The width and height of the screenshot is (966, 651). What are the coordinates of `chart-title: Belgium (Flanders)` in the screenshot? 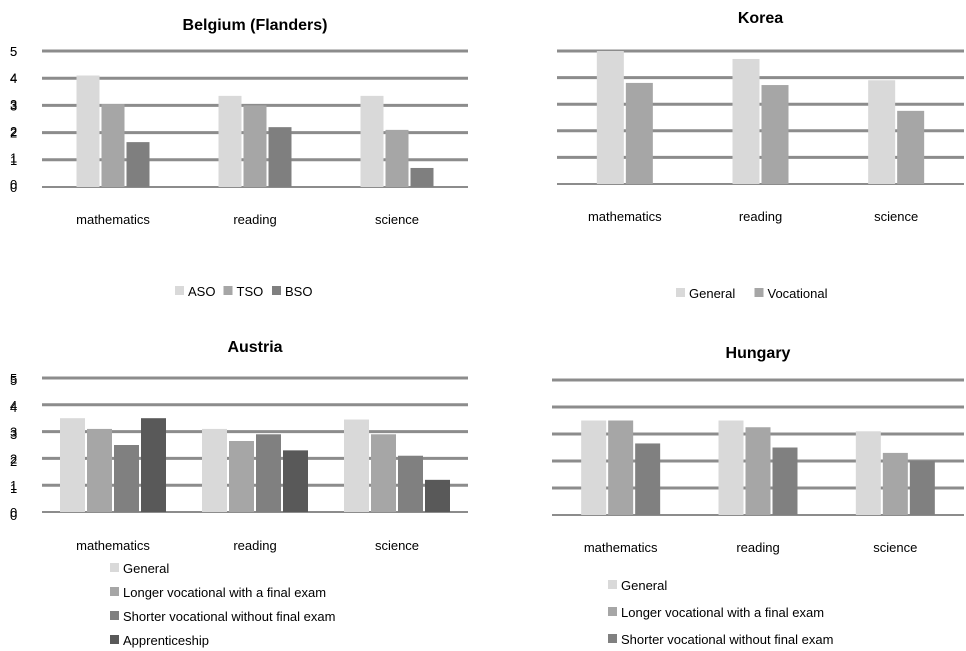 It's located at (255, 25).